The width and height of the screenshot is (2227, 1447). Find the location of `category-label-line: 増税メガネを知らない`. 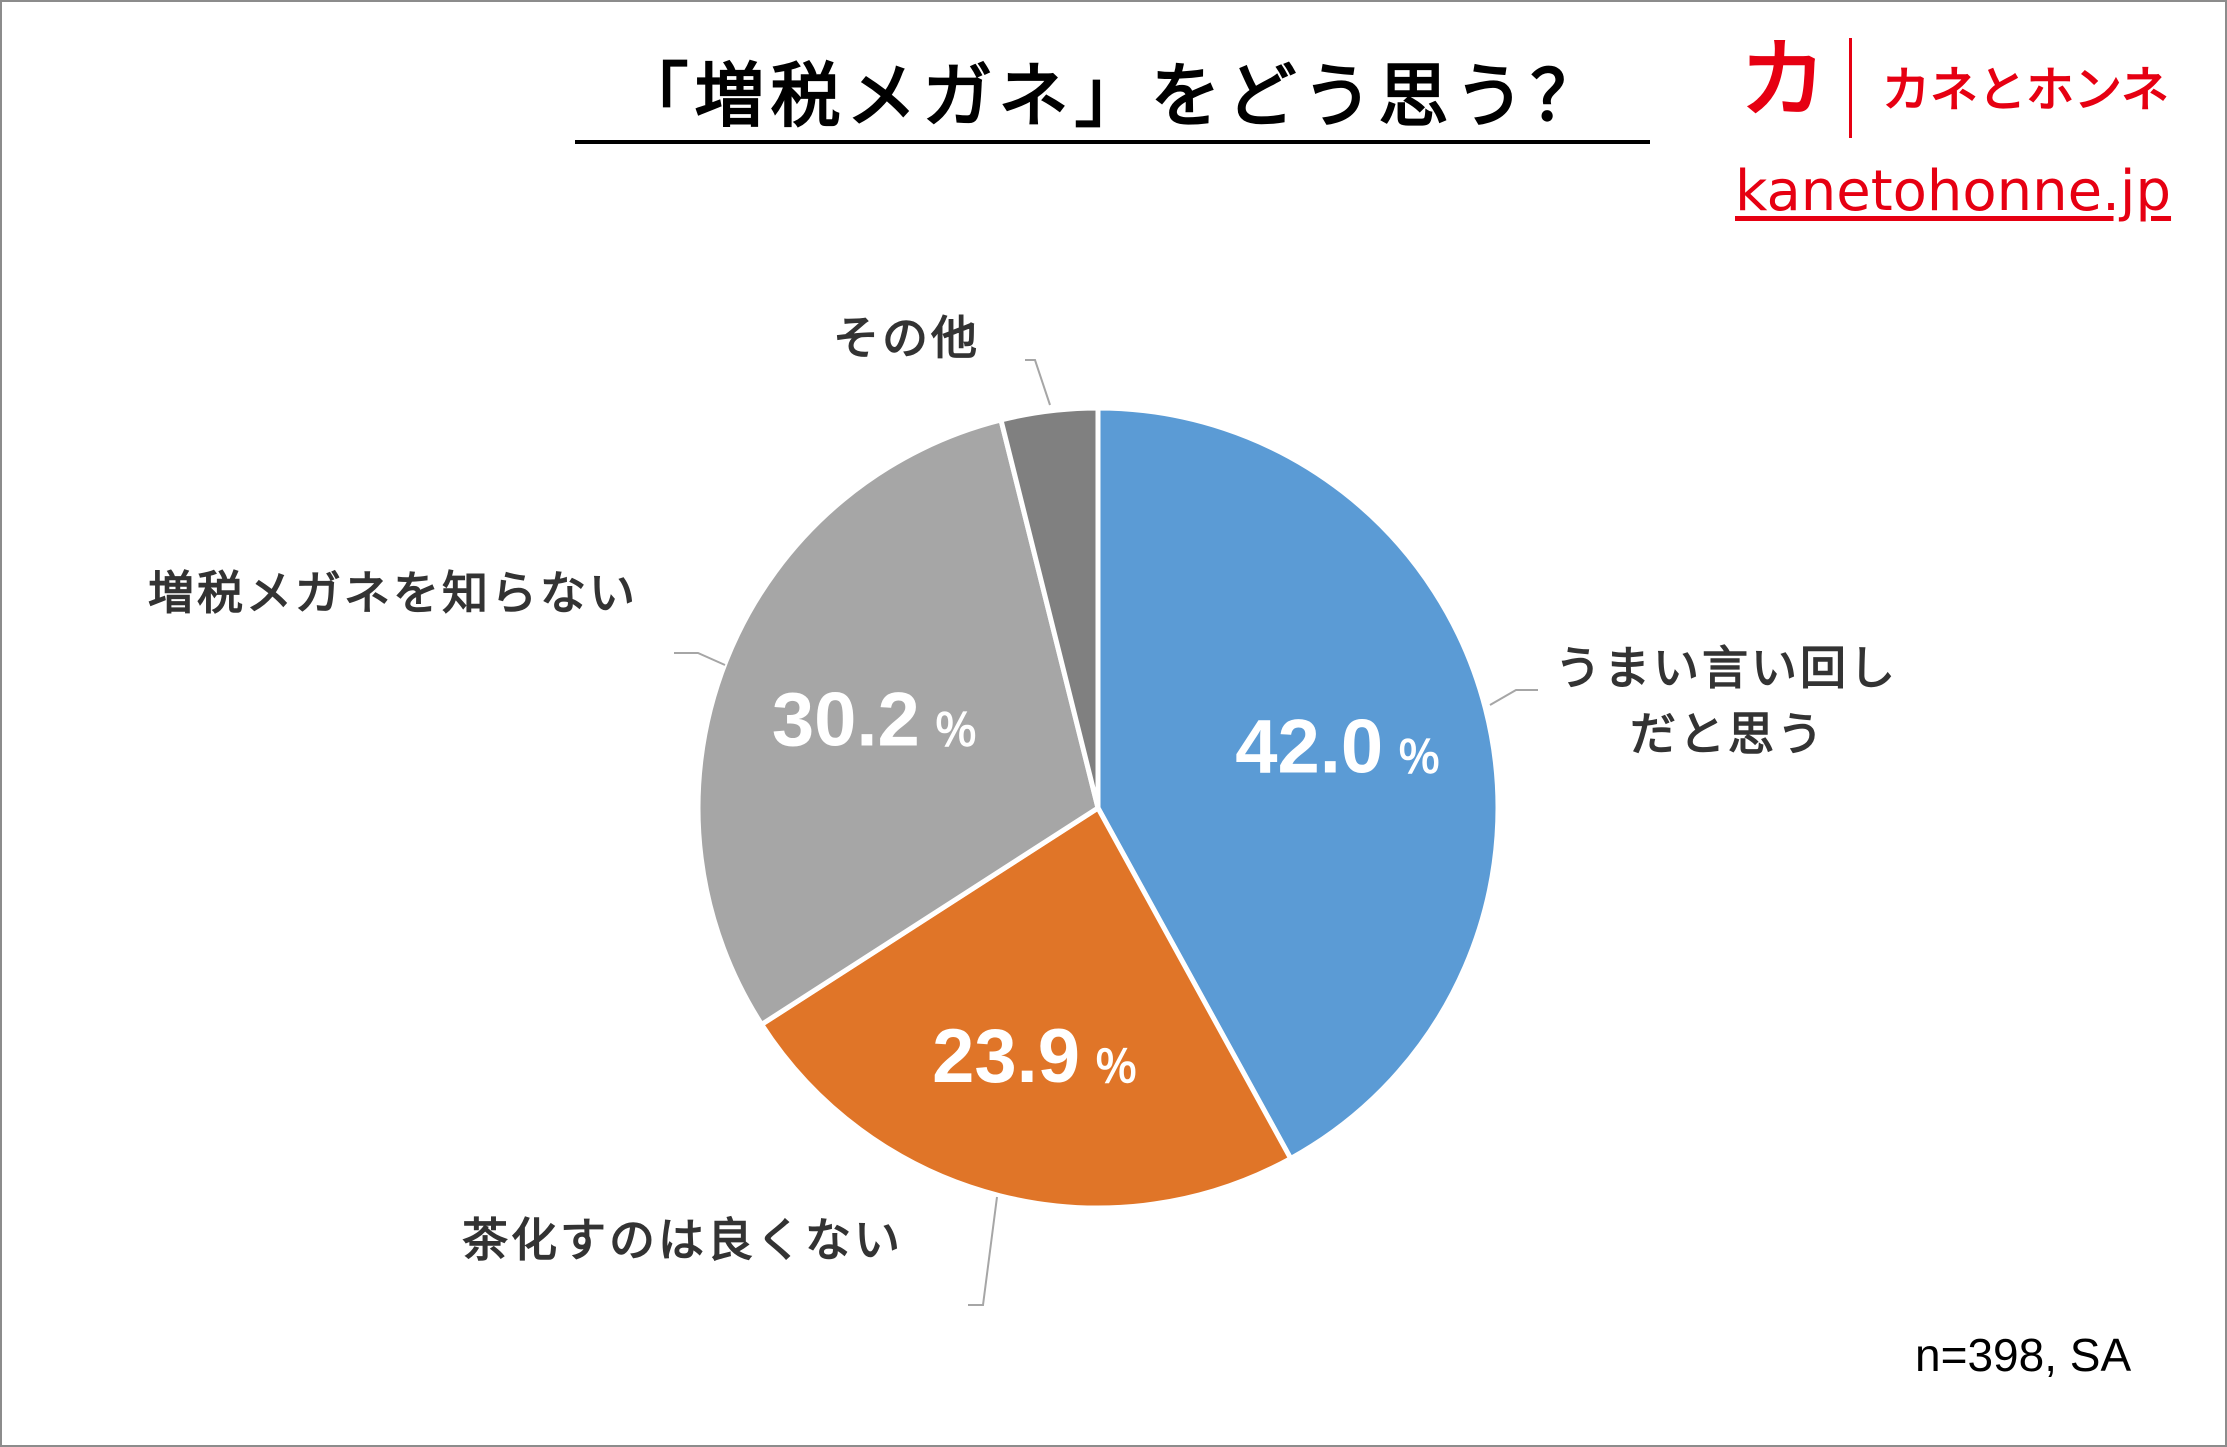

category-label-line: 増税メガネを知らない is located at coordinates (393, 593).